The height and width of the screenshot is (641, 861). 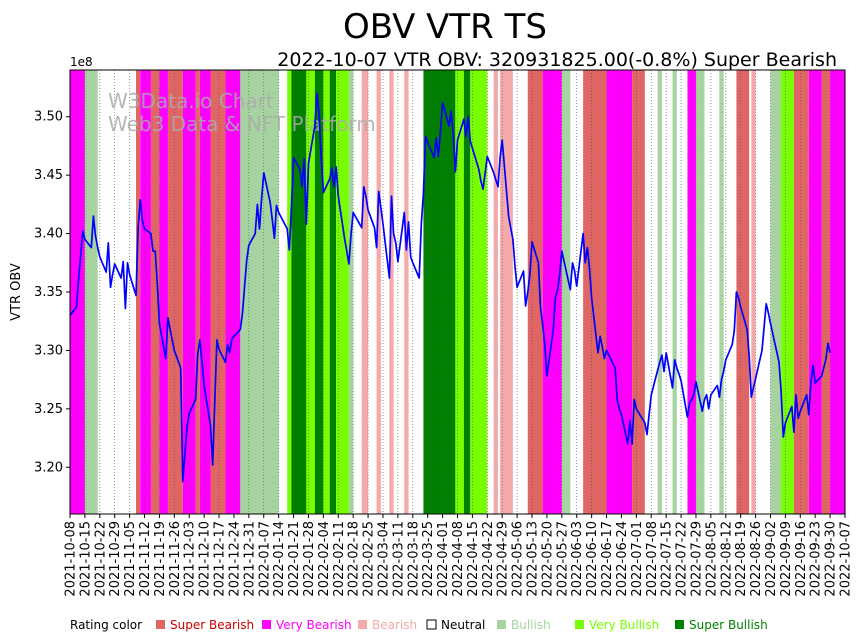 I want to click on x-tick-label: 2022-02-04, so click(x=324, y=559).